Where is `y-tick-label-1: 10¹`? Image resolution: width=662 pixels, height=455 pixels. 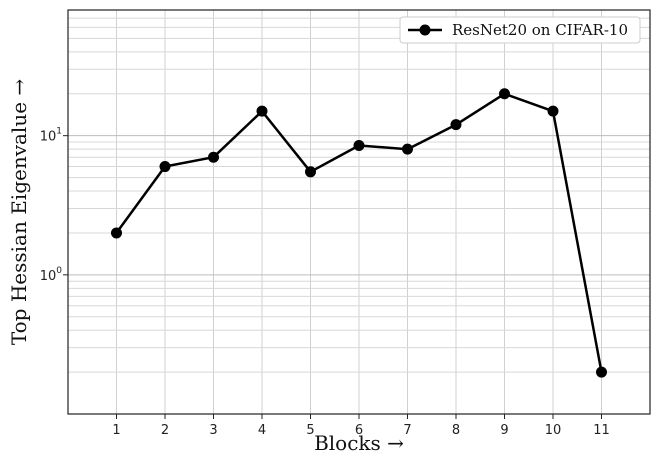 y-tick-label-1: 10¹ is located at coordinates (51, 136).